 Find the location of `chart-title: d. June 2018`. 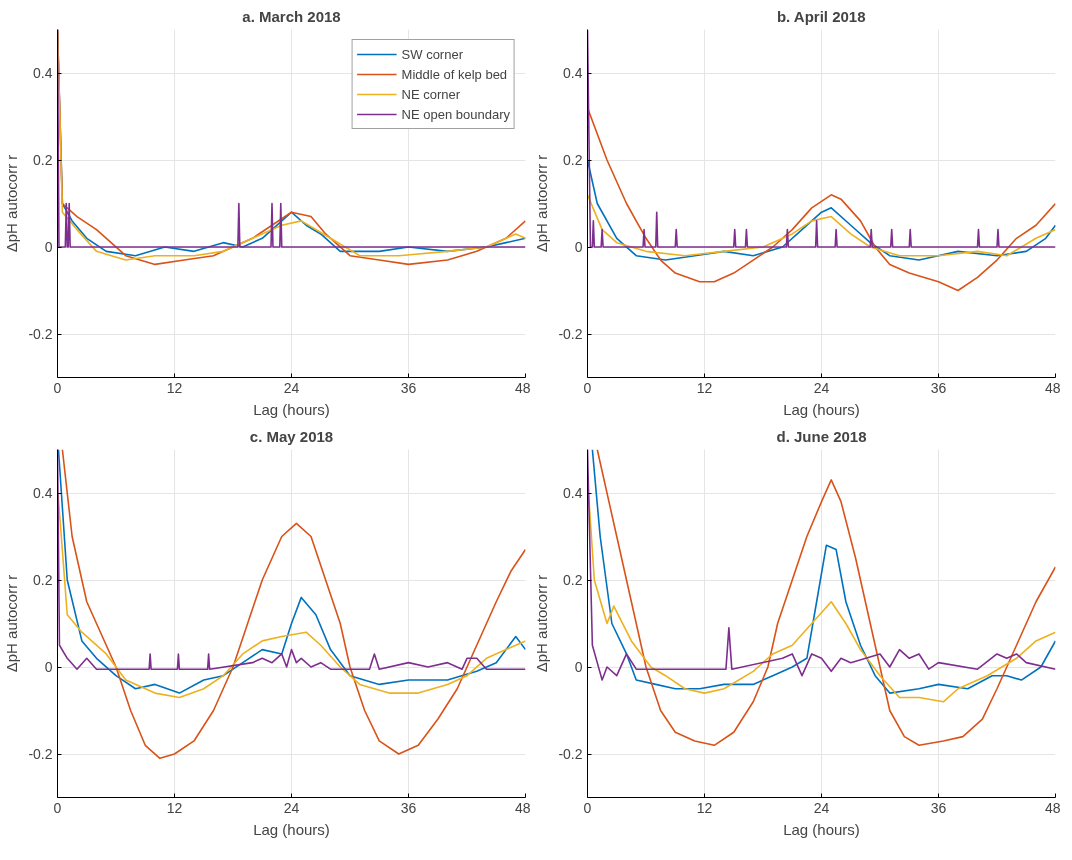

chart-title: d. June 2018 is located at coordinates (821, 436).